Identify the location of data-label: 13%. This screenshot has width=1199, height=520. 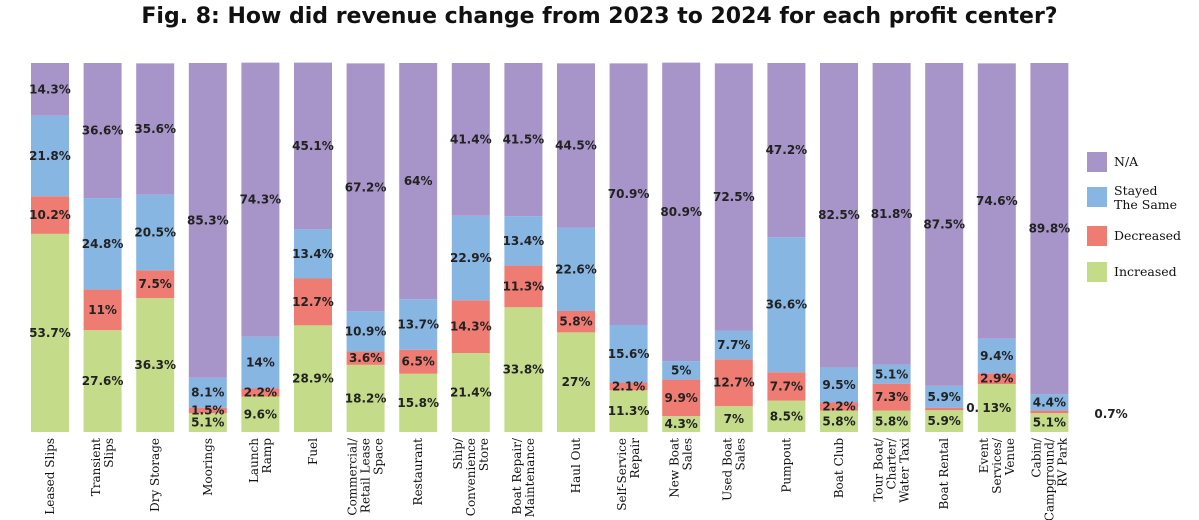
(996, 408).